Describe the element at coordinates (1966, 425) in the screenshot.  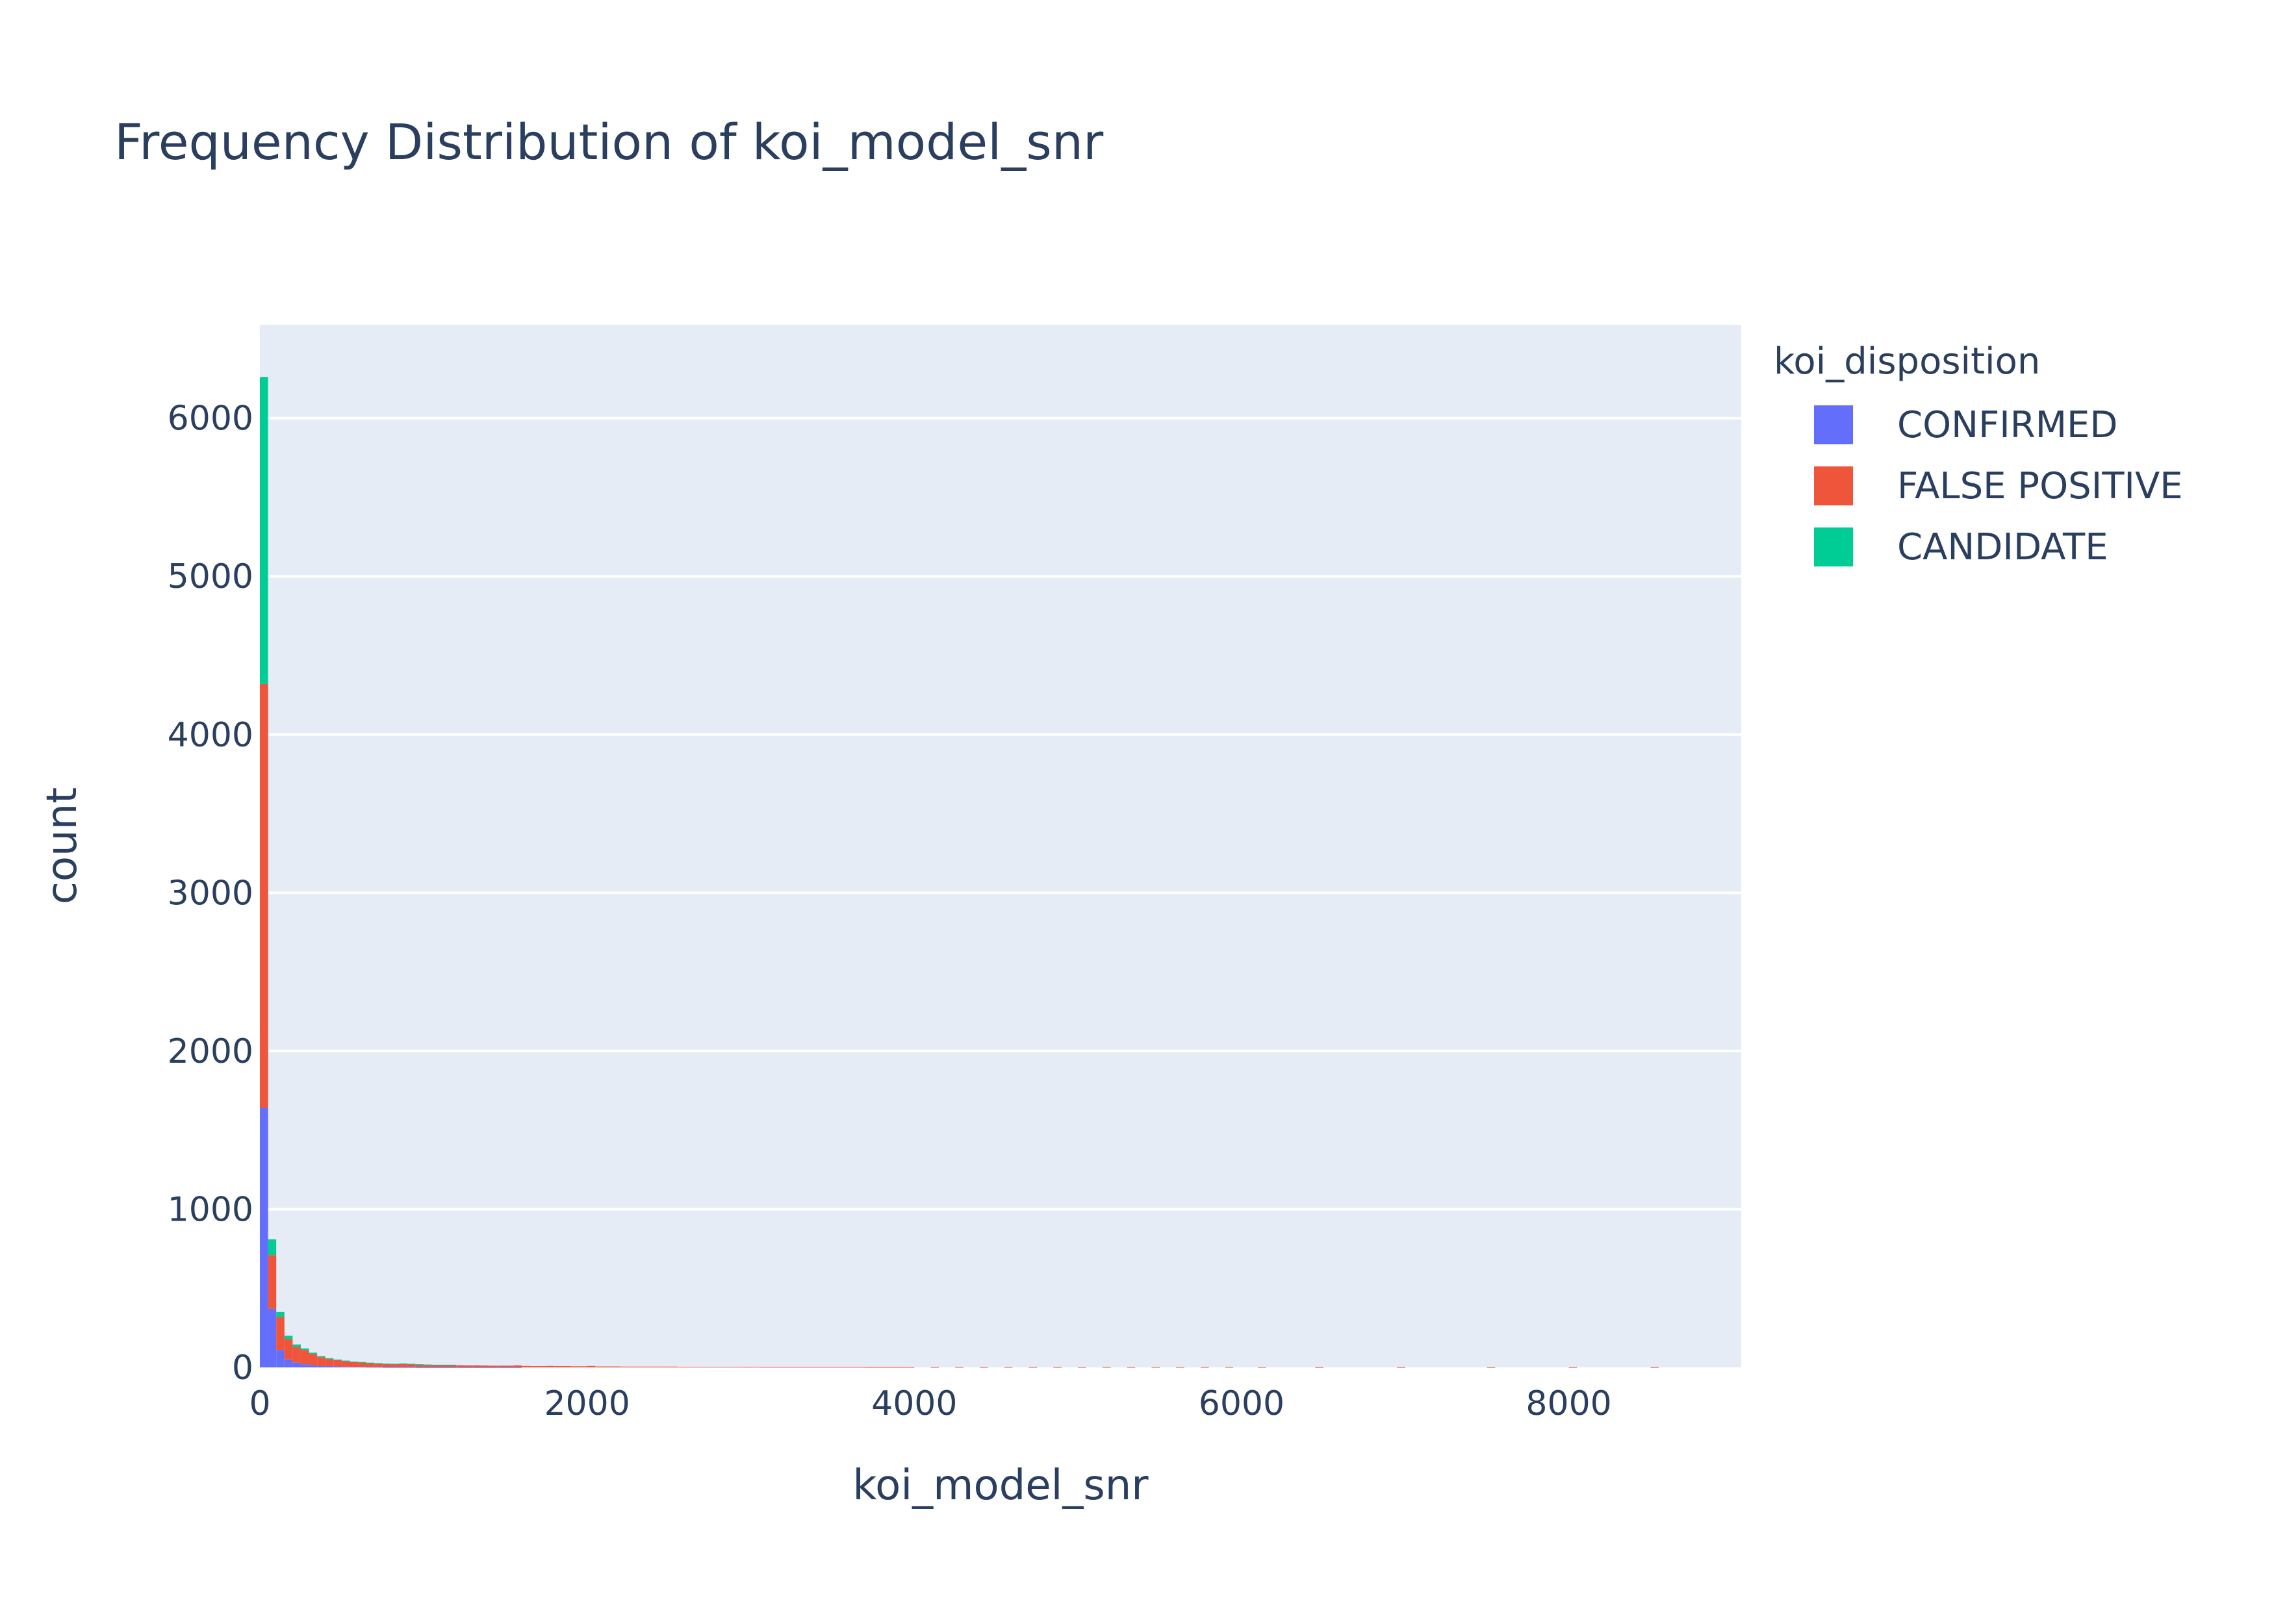
I see `legend-item-confirmed: CONFIRMED` at that location.